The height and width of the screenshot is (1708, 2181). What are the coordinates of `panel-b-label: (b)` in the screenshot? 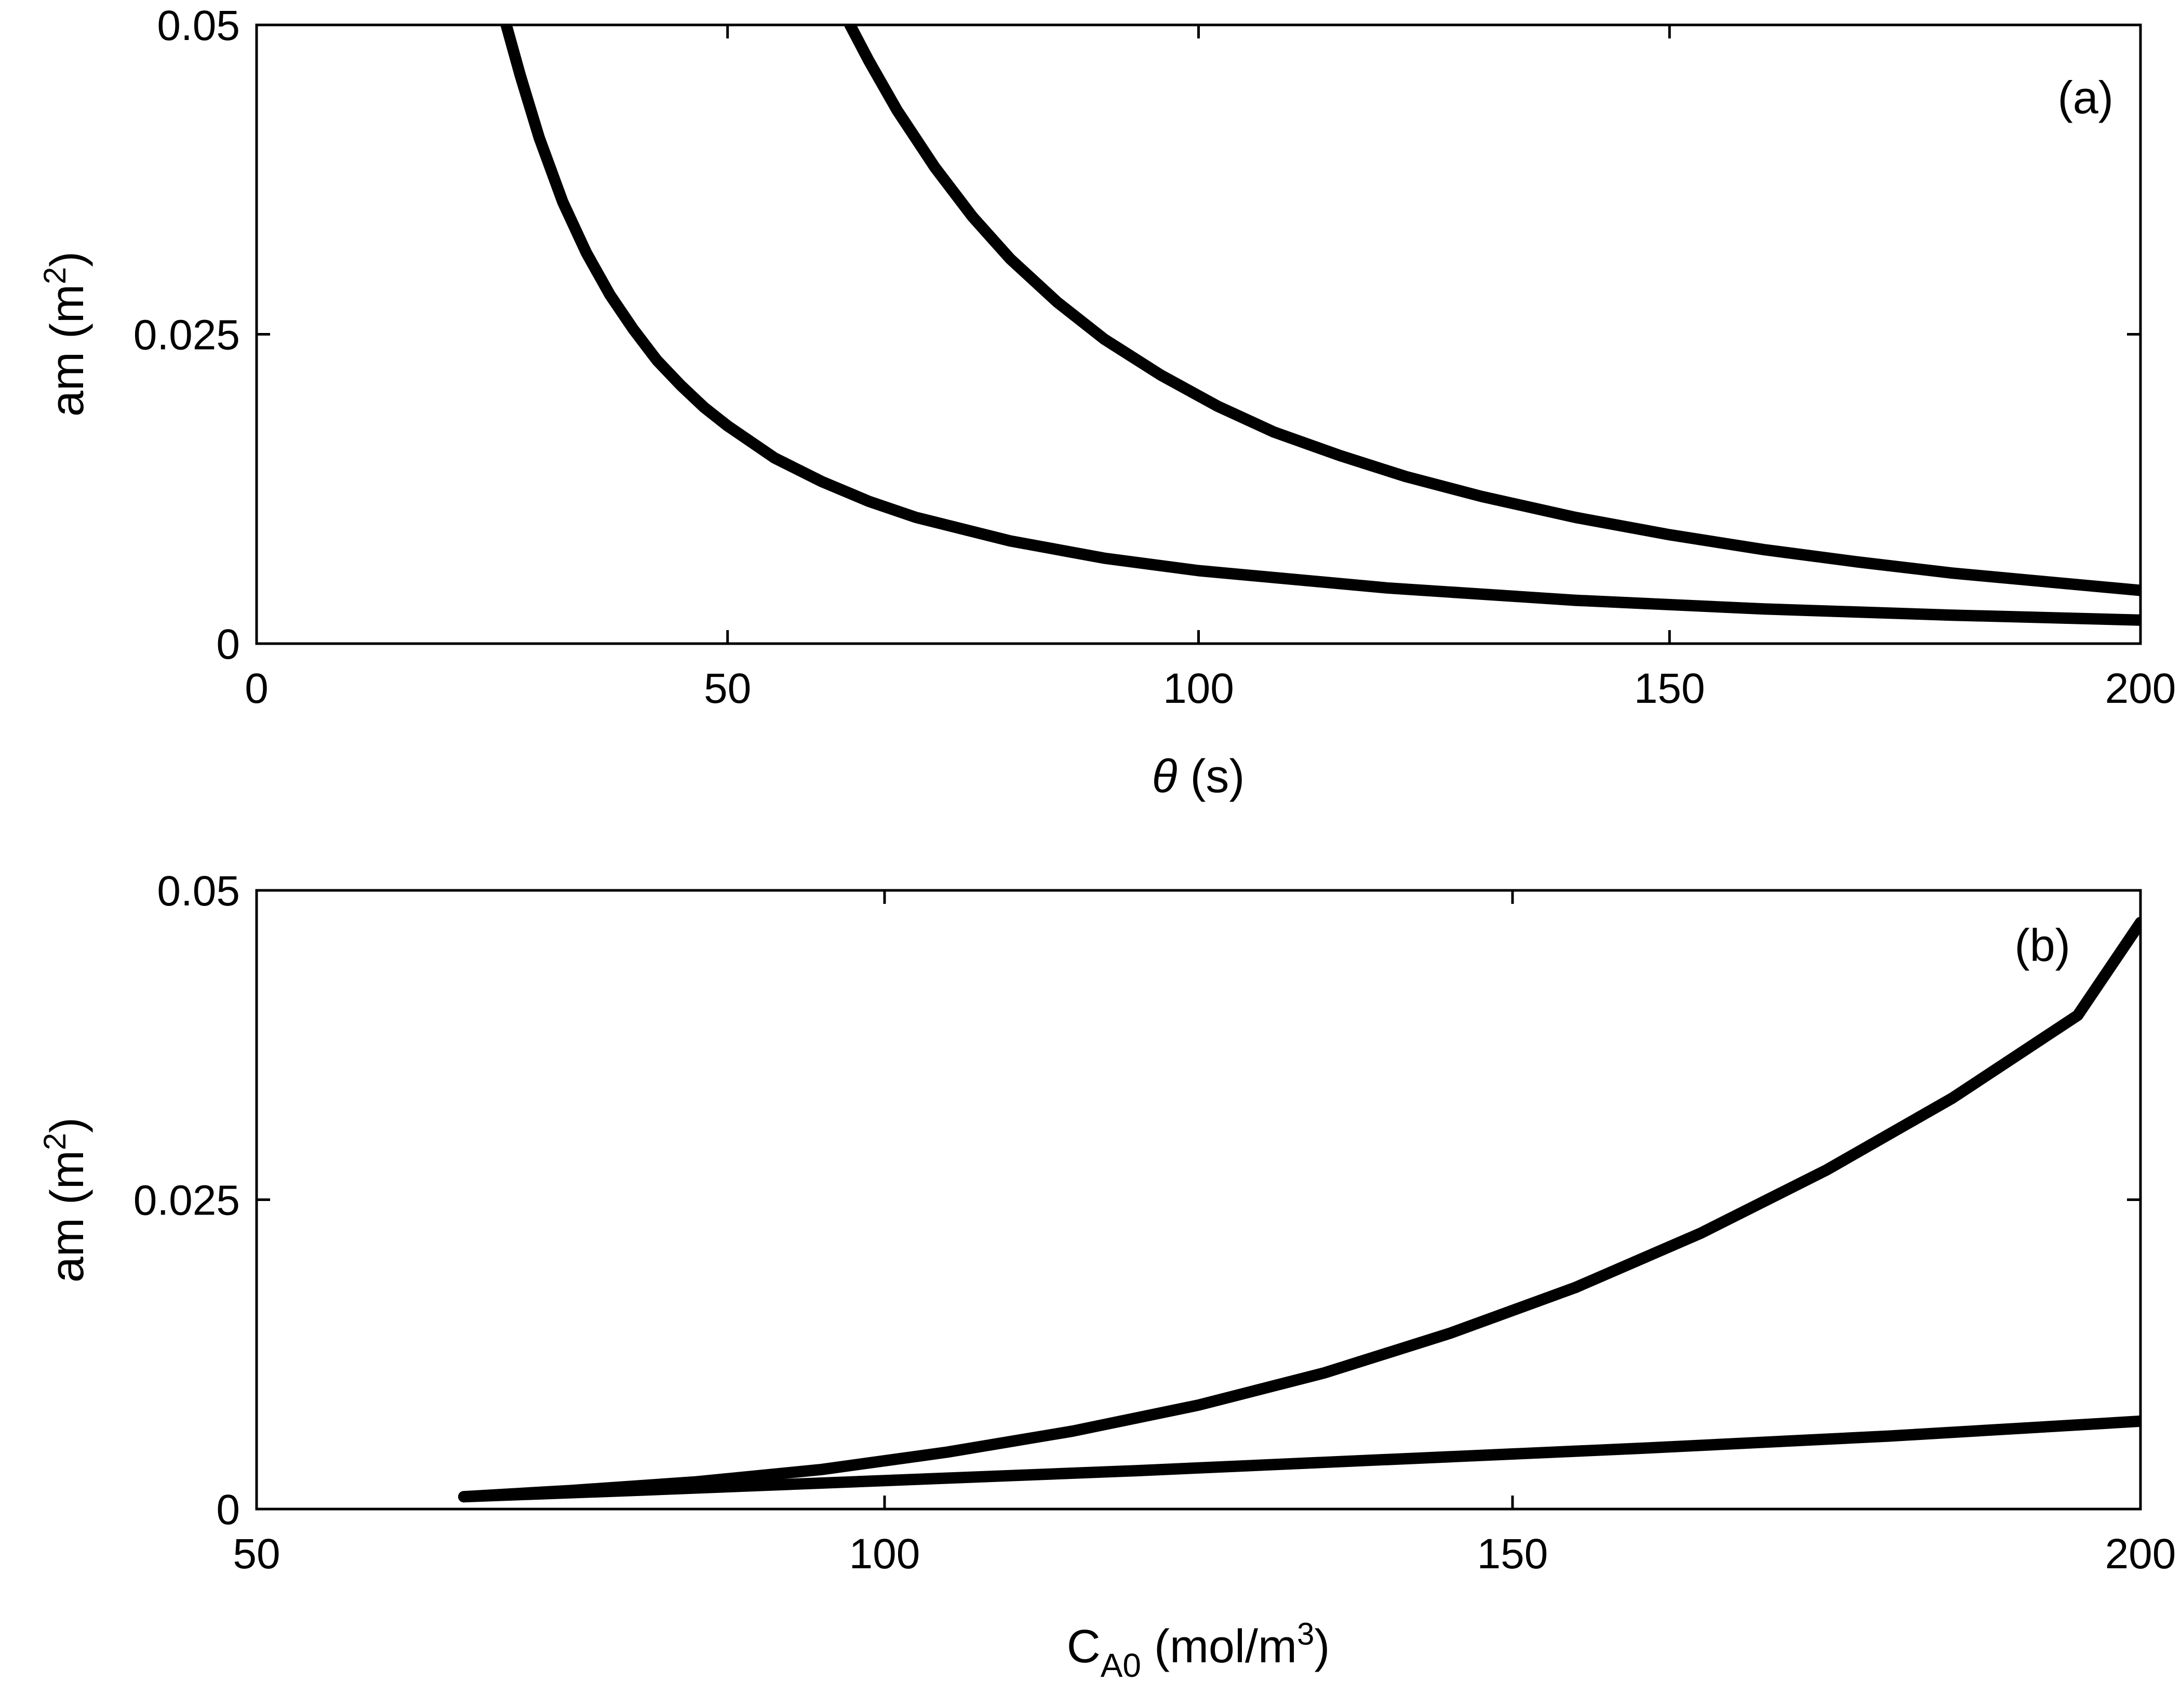 It's located at (2042, 945).